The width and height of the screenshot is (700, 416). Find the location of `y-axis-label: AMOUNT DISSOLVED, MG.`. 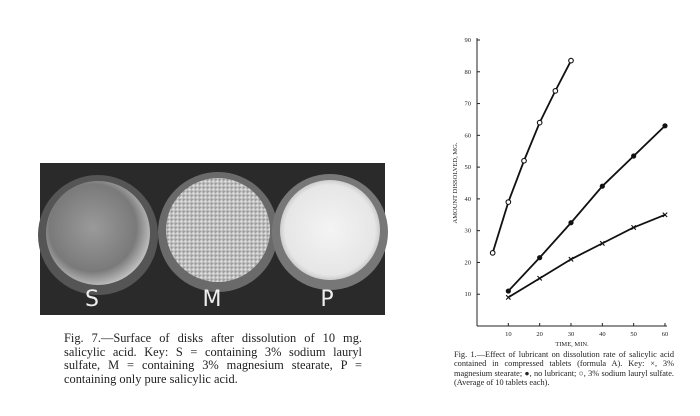

y-axis-label: AMOUNT DISSOLVED, MG. is located at coordinates (455, 182).